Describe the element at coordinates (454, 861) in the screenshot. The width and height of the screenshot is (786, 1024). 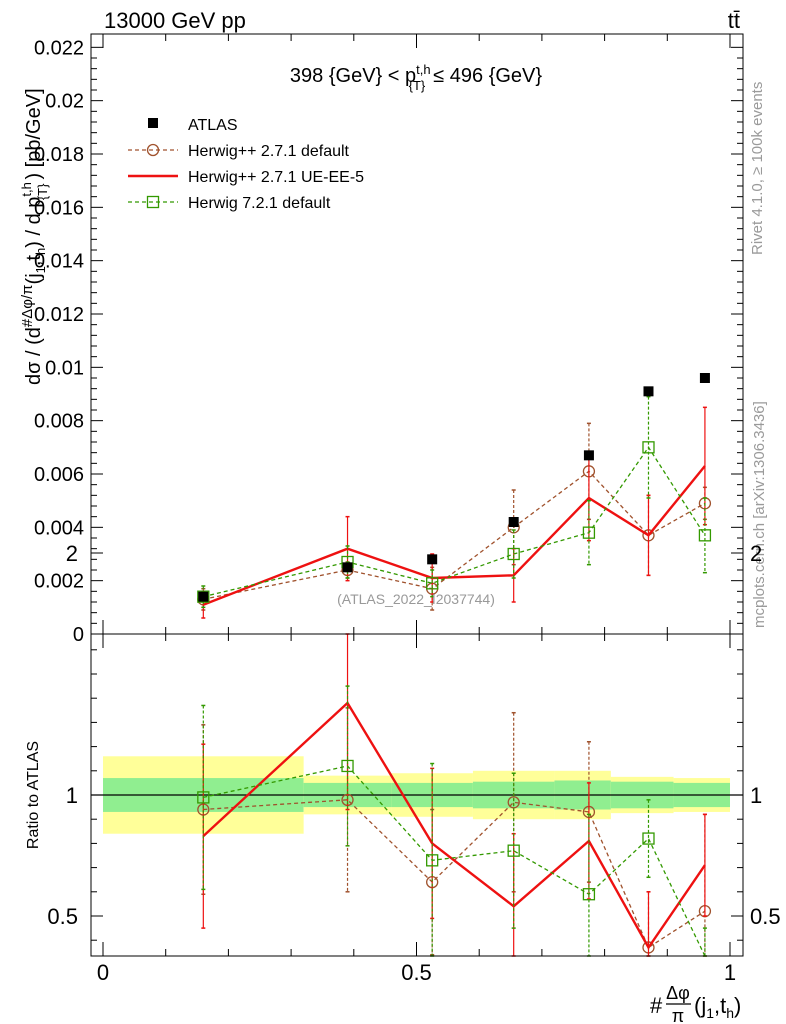
I see `ratio-herwig-7-2-1-default-line` at that location.